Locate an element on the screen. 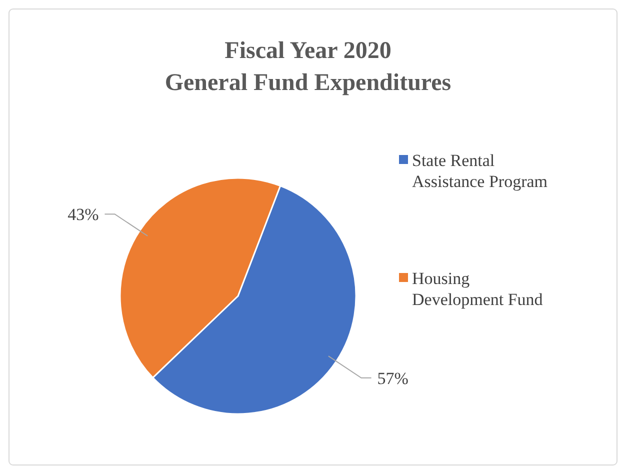 The height and width of the screenshot is (474, 626). legend-label: State Rental Assistance Program is located at coordinates (480, 171).